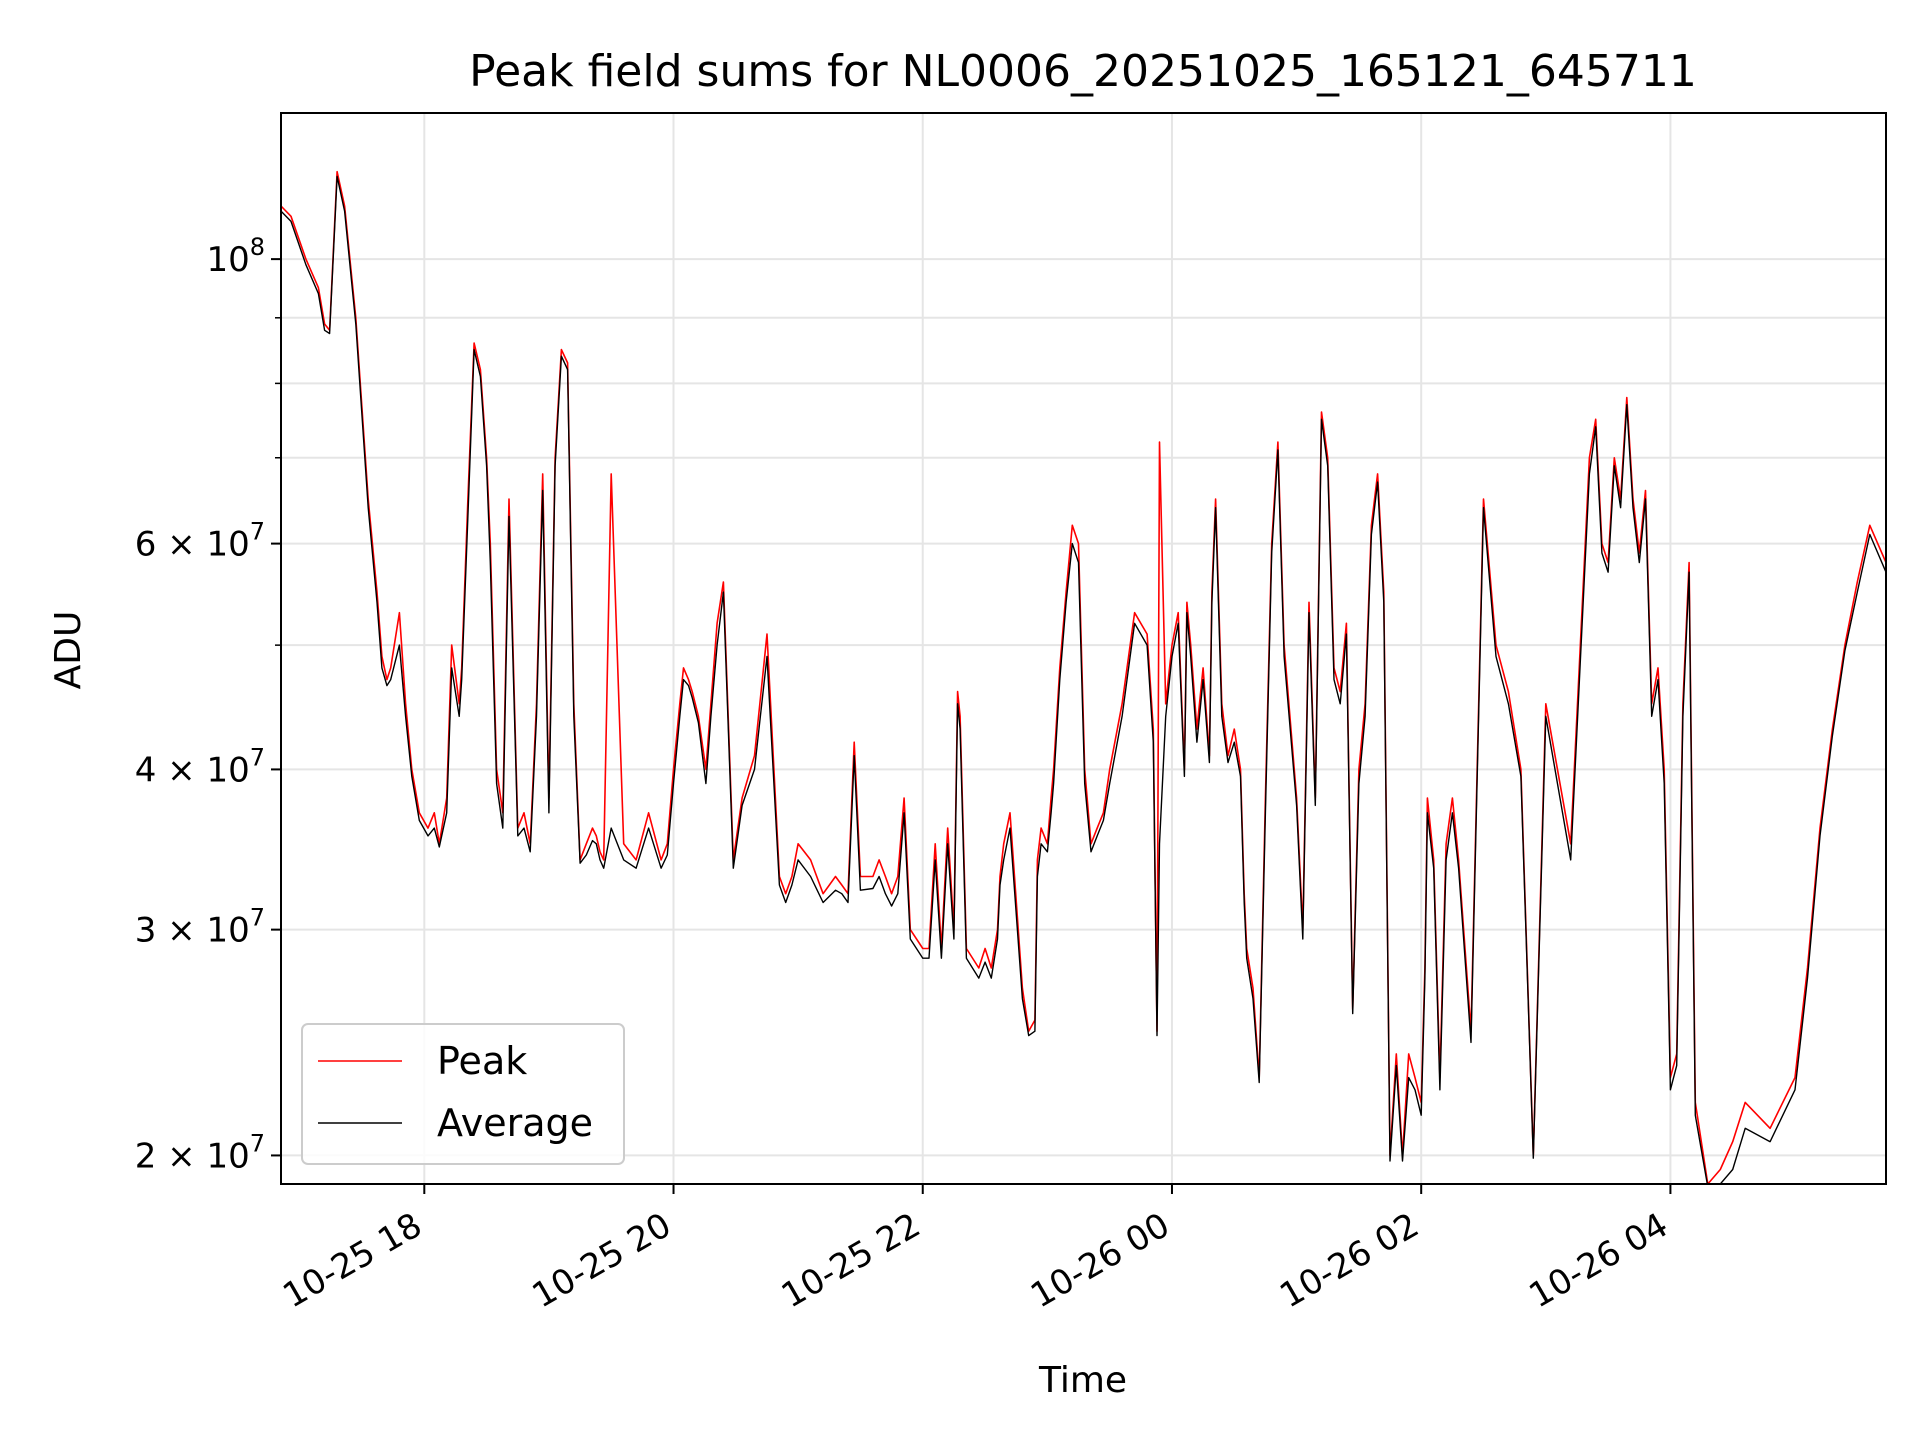 The height and width of the screenshot is (1440, 1920). What do you see at coordinates (192, 545) in the screenshot?
I see `y-tick-label-base: 6 × 10` at bounding box center [192, 545].